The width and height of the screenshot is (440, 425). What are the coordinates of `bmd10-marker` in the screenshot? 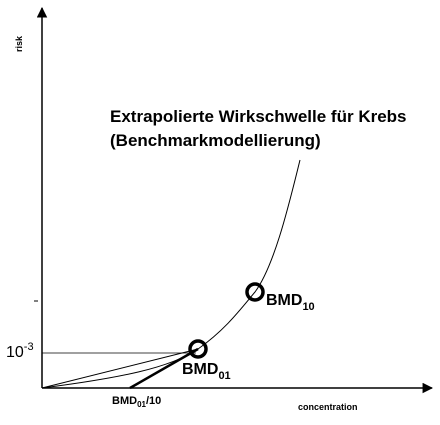 It's located at (255, 292).